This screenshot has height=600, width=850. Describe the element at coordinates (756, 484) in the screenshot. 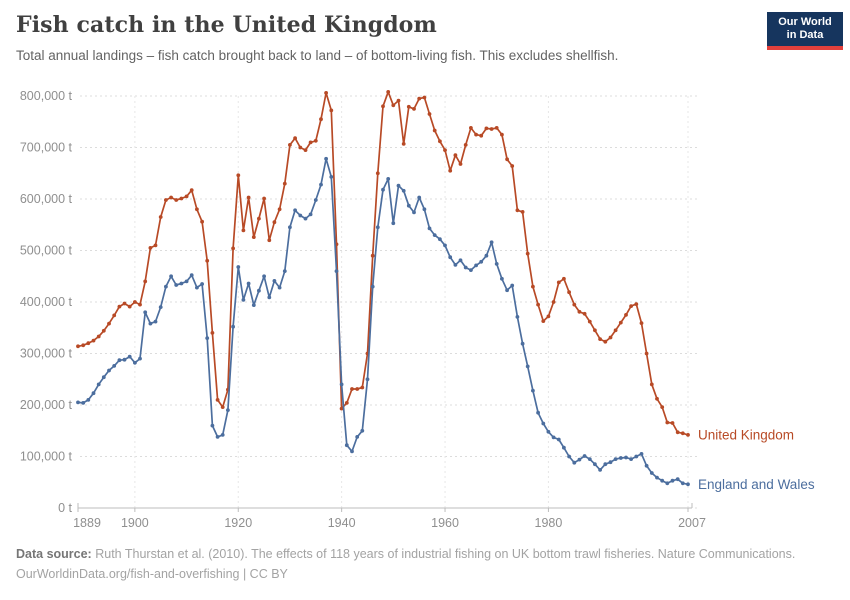

I see `series-label-england-and-wales: England and Wales` at that location.